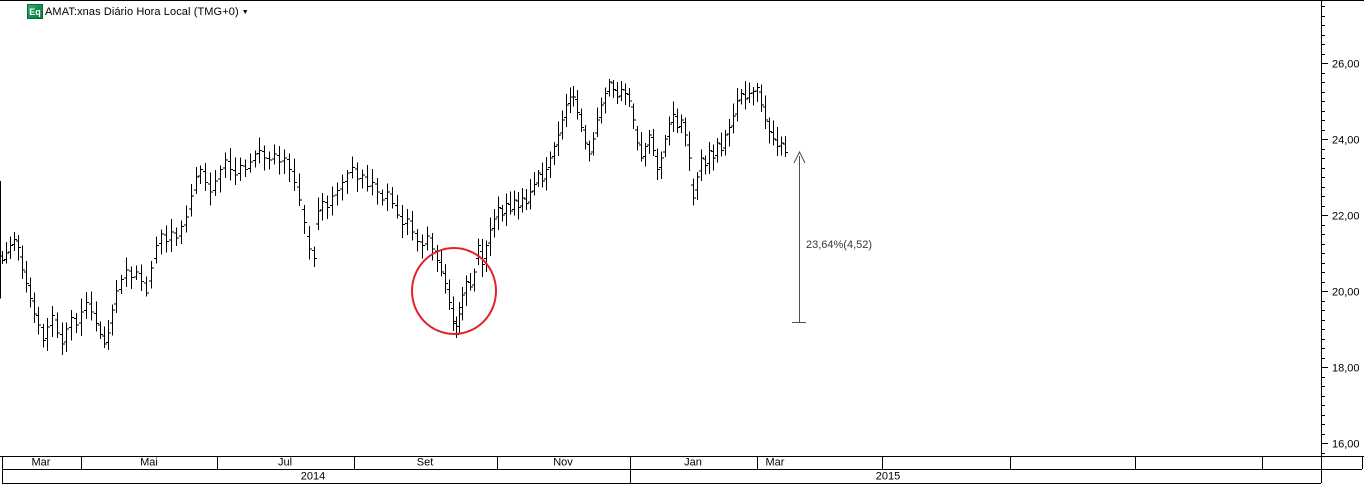 The image size is (1364, 485). Describe the element at coordinates (1346, 65) in the screenshot. I see `price-tick-label: 26,00` at that location.